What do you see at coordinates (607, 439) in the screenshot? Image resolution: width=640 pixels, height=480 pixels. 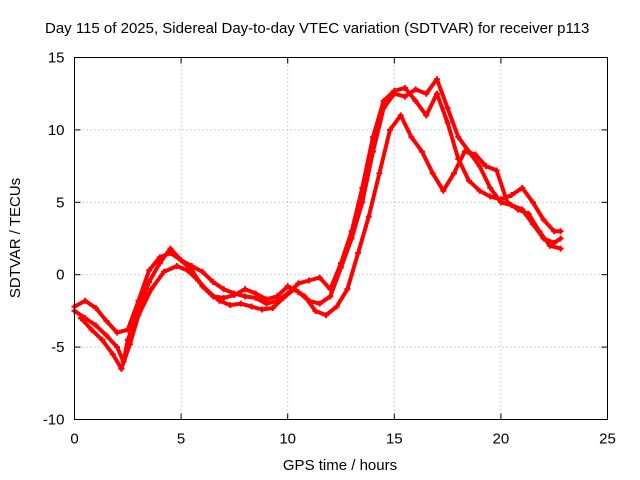 I see `x-tick-label: 25` at bounding box center [607, 439].